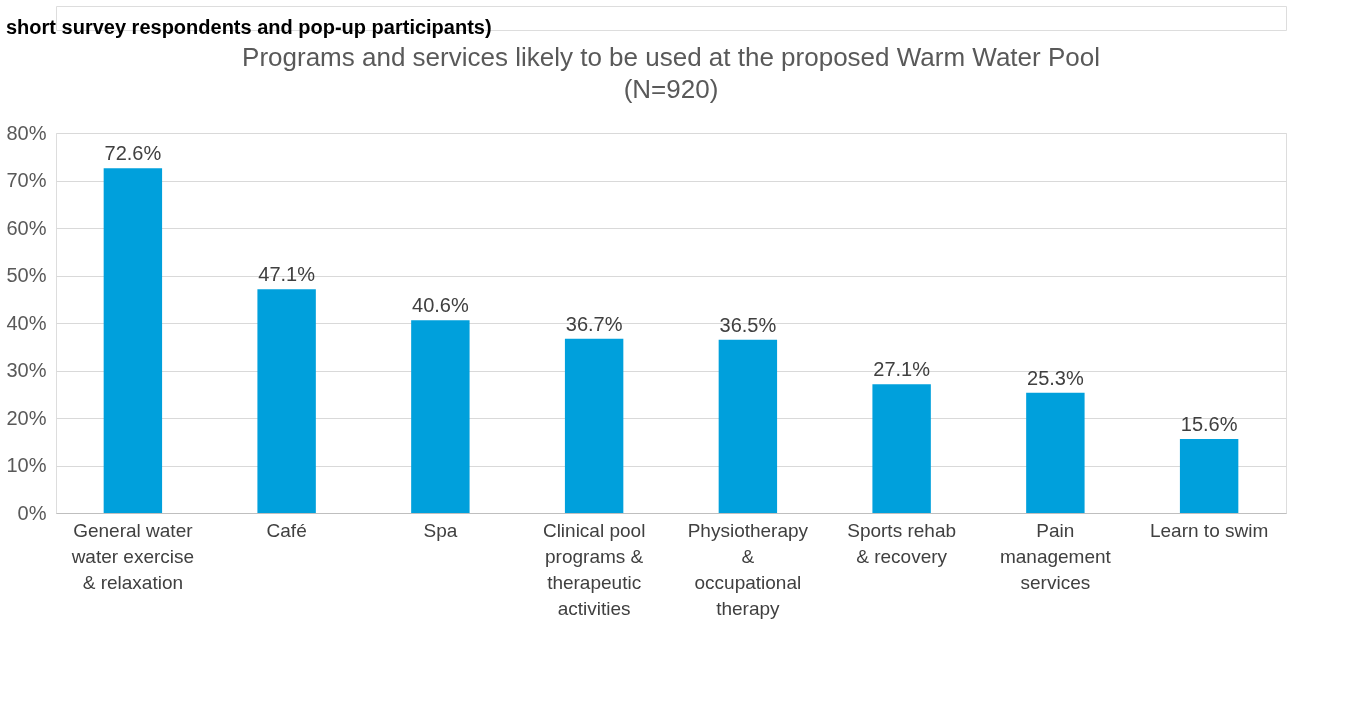  What do you see at coordinates (32, 512) in the screenshot?
I see `y-tick-label: 0%` at bounding box center [32, 512].